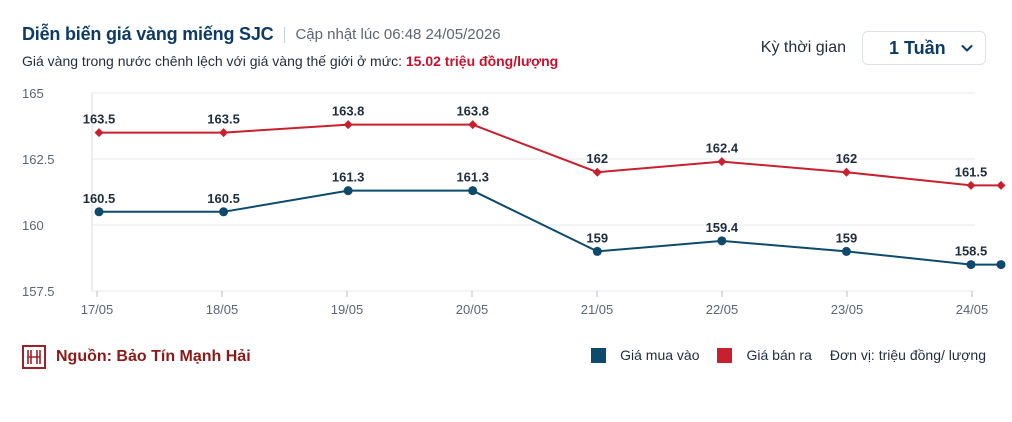 Image resolution: width=1012 pixels, height=422 pixels. I want to click on period-selected-value: 1 Tuần, so click(917, 47).